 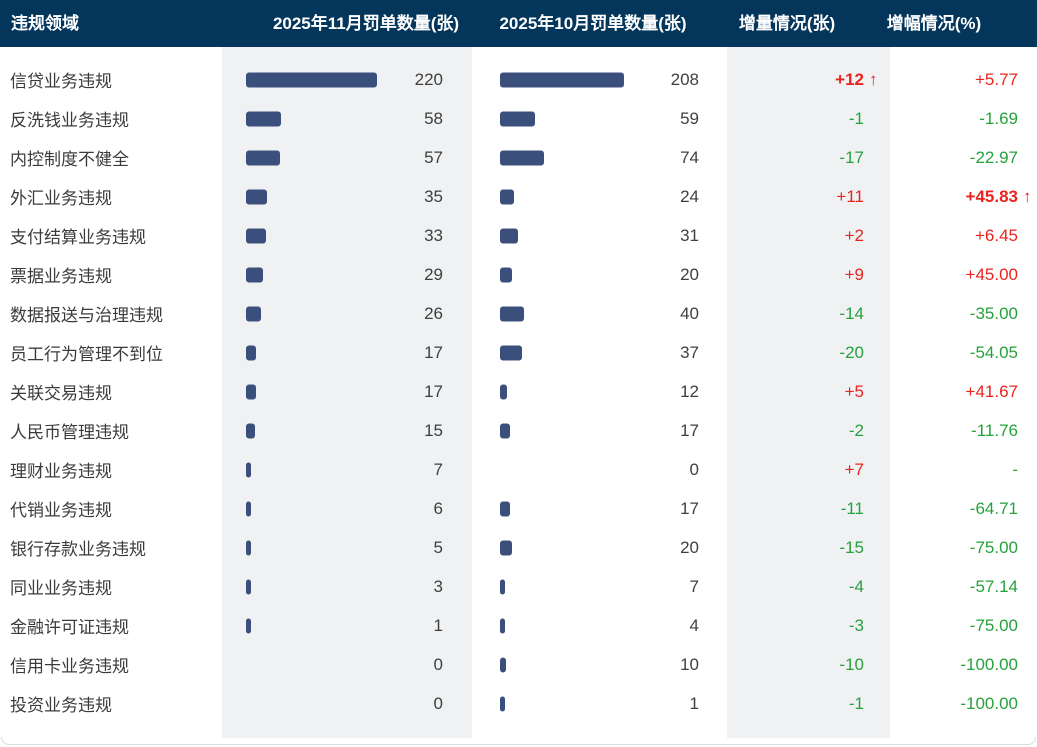 I want to click on oct-value: 4, so click(x=694, y=625).